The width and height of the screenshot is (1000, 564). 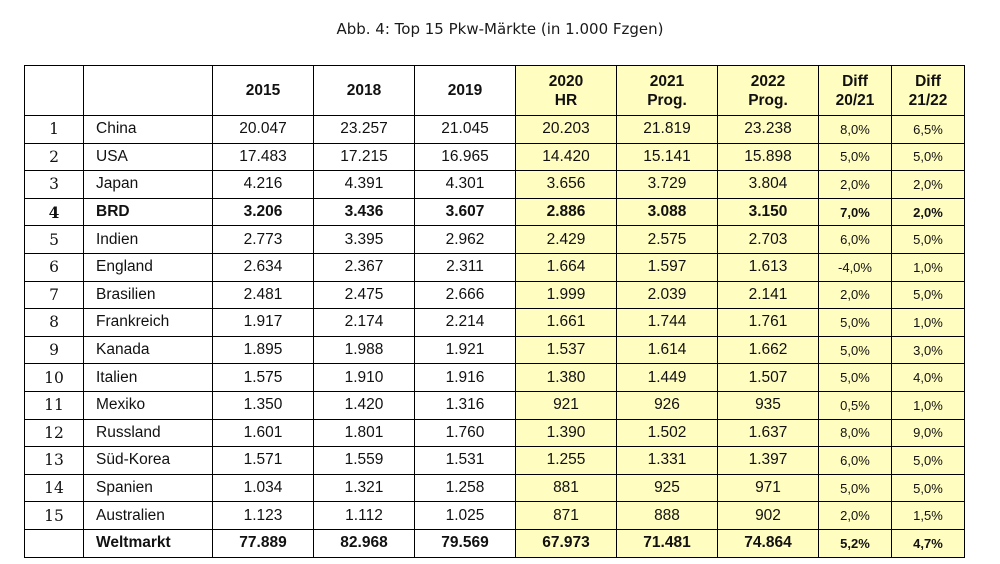 I want to click on country-cell: Süd-Korea, so click(x=148, y=460).